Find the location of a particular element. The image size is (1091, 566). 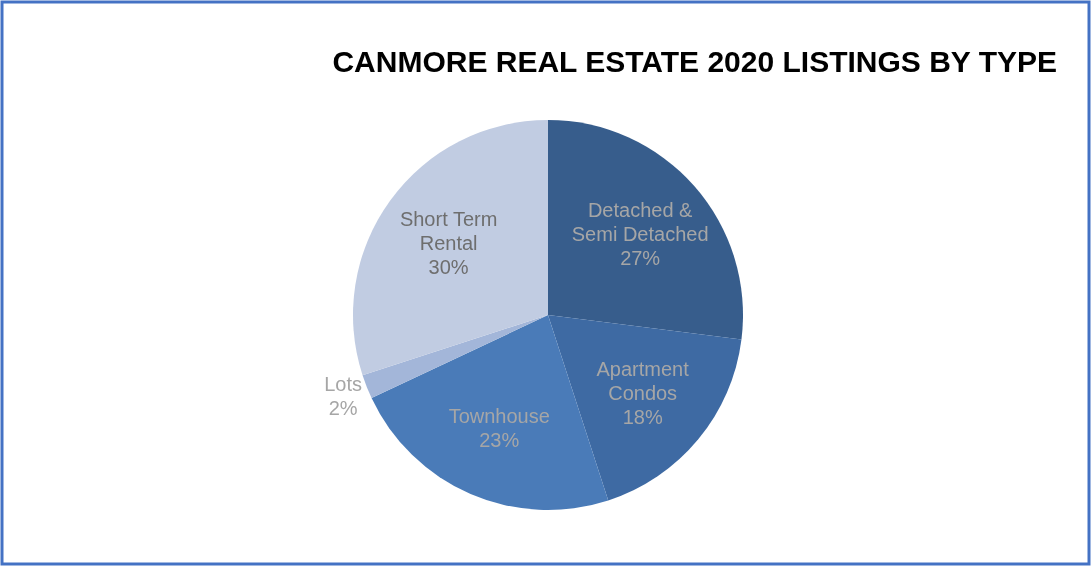

data-label: 27% is located at coordinates (640, 257).